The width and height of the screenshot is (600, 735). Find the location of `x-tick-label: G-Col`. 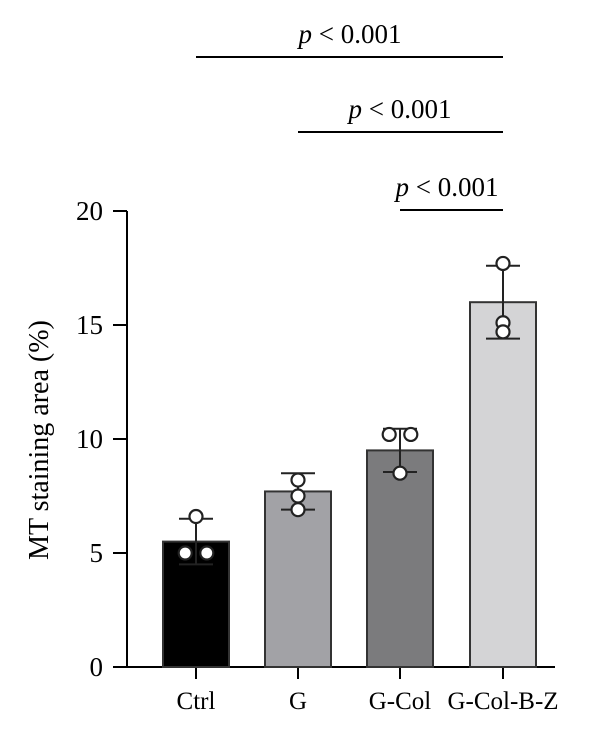

x-tick-label: G-Col is located at coordinates (400, 701).